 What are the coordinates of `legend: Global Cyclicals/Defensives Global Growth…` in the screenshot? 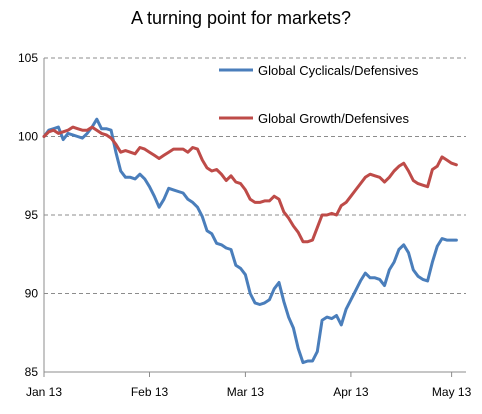 It's located at (319, 94).